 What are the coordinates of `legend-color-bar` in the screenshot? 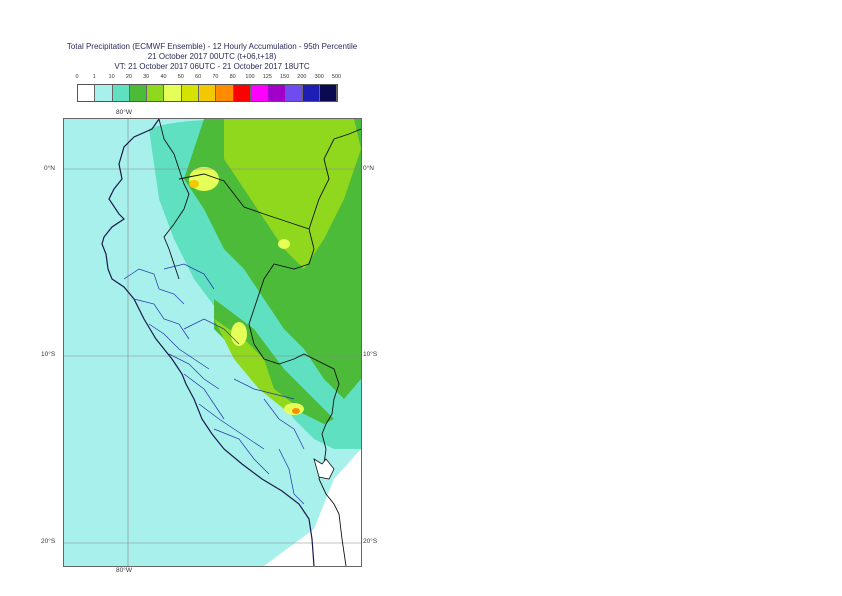 It's located at (208, 93).